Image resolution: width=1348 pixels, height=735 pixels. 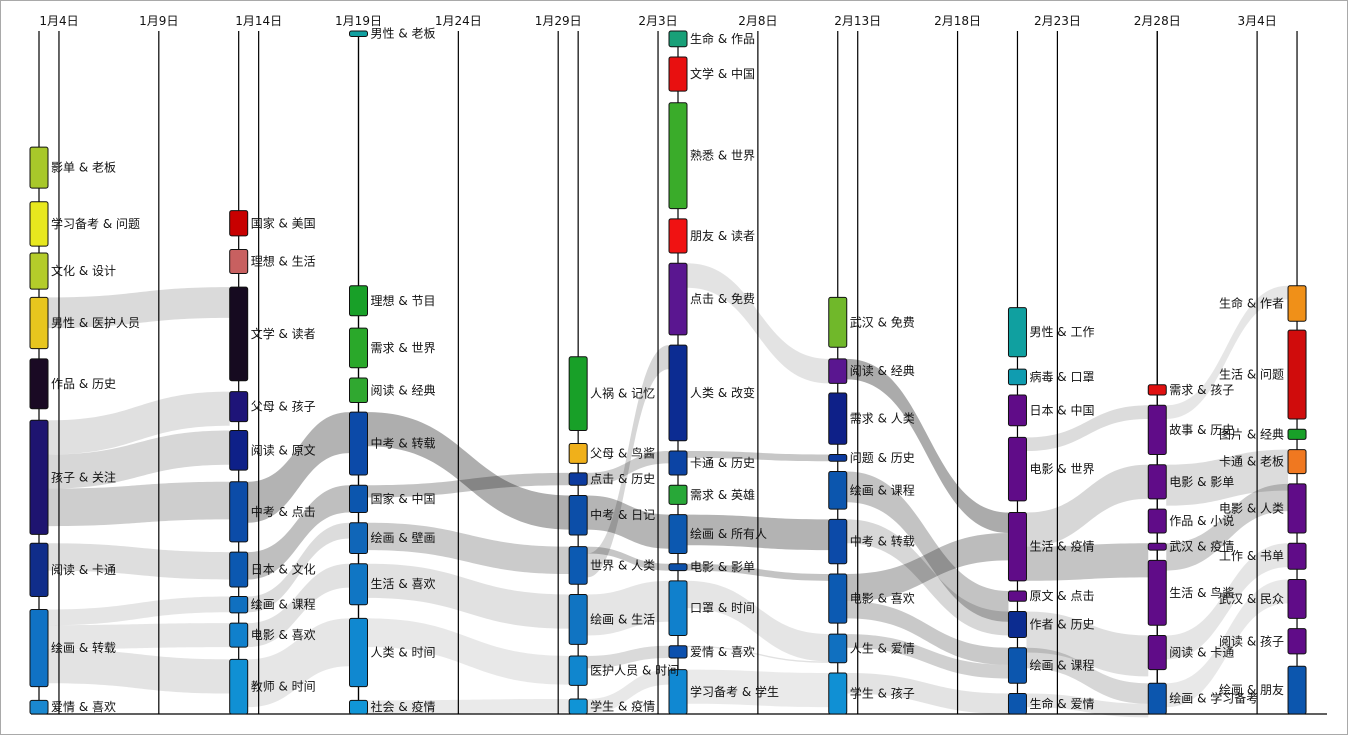 What do you see at coordinates (882, 541) in the screenshot?
I see `topic-label: 中考 & 转载` at bounding box center [882, 541].